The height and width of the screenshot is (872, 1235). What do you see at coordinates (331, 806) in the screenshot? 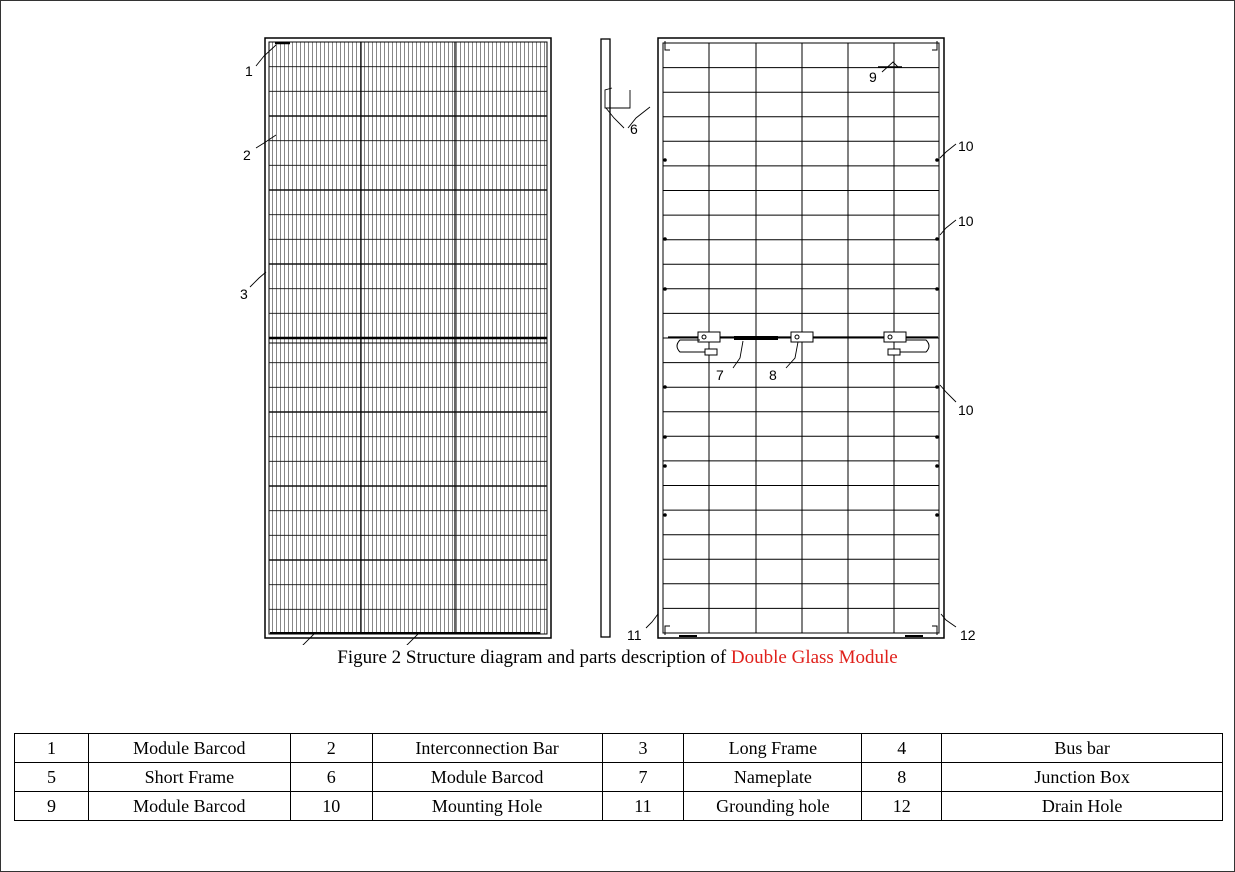
I see `part-number: 10` at bounding box center [331, 806].